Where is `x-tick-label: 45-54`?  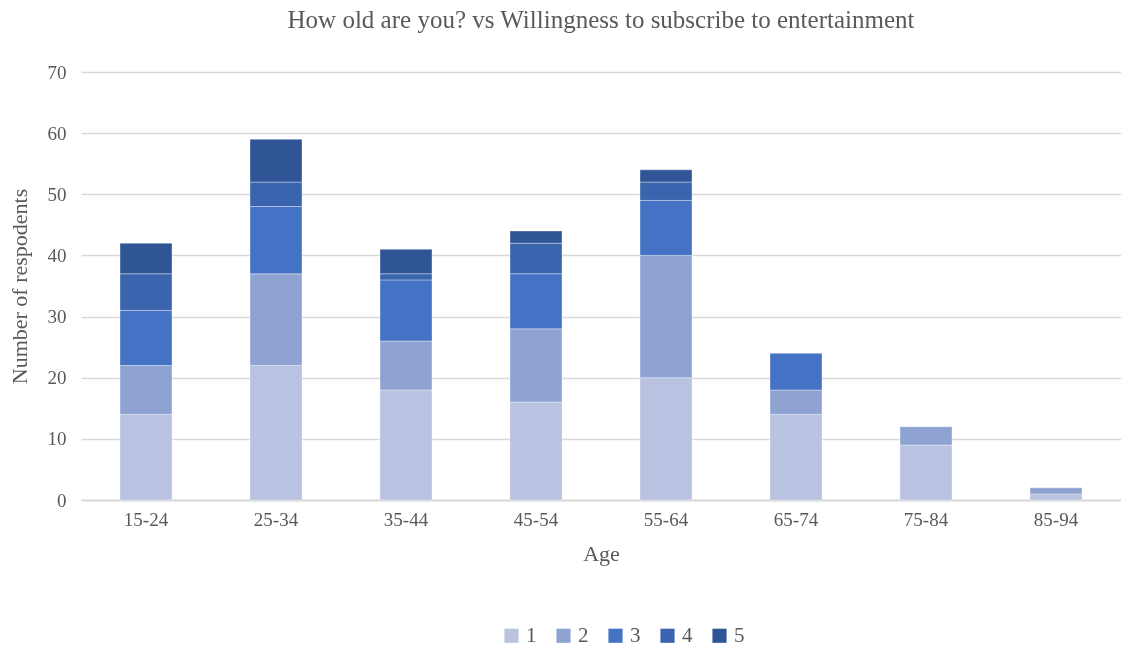 x-tick-label: 45-54 is located at coordinates (536, 519).